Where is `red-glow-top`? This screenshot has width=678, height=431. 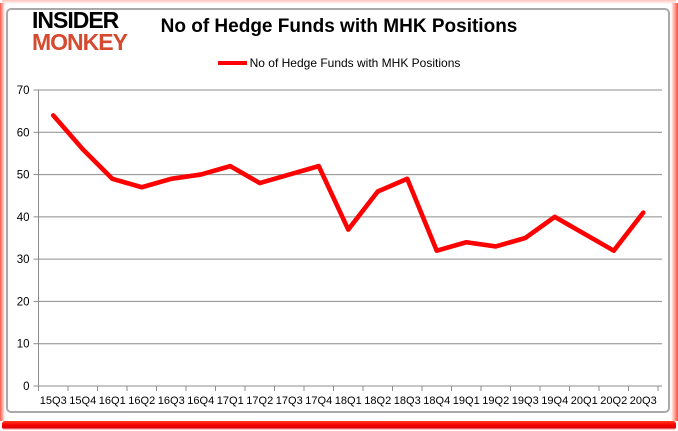 red-glow-top is located at coordinates (339, 2).